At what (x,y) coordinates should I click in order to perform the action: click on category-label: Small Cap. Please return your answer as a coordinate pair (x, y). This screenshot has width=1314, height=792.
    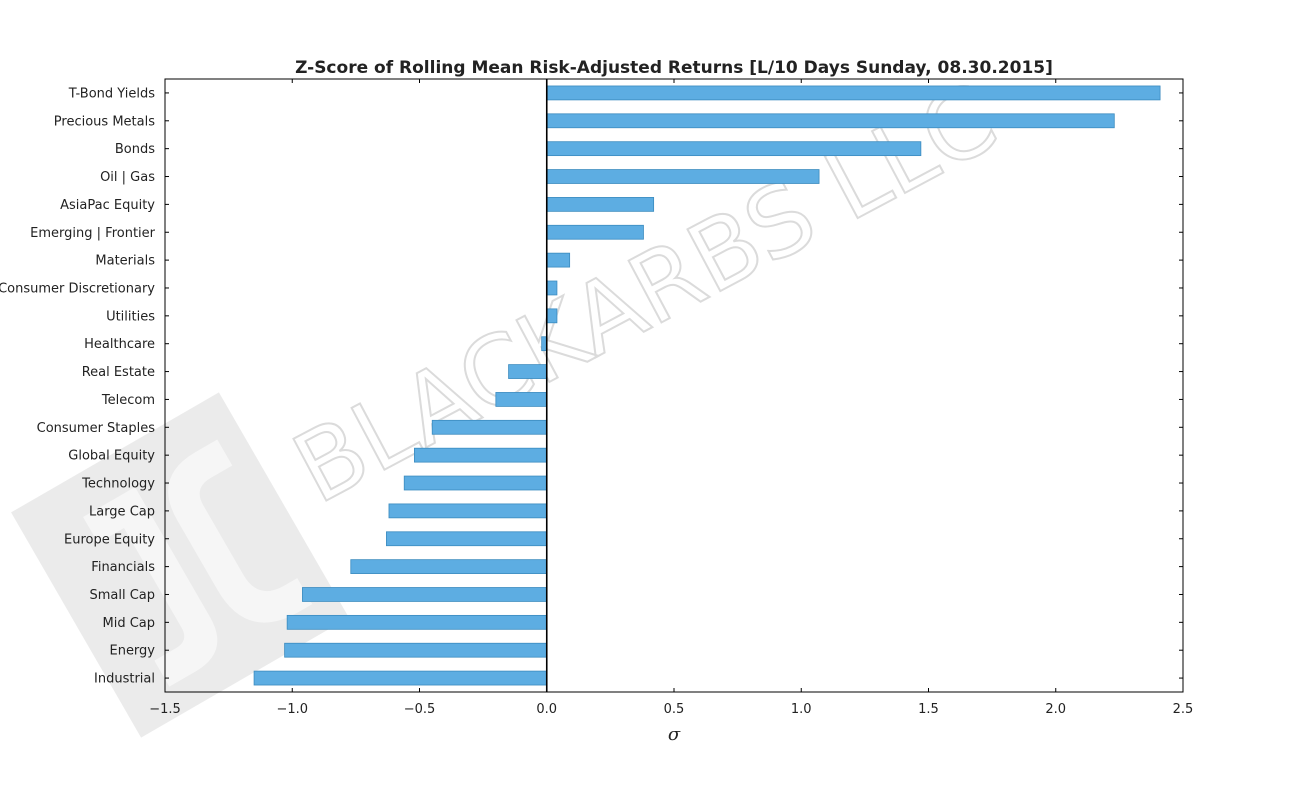
    Looking at the image, I should click on (122, 595).